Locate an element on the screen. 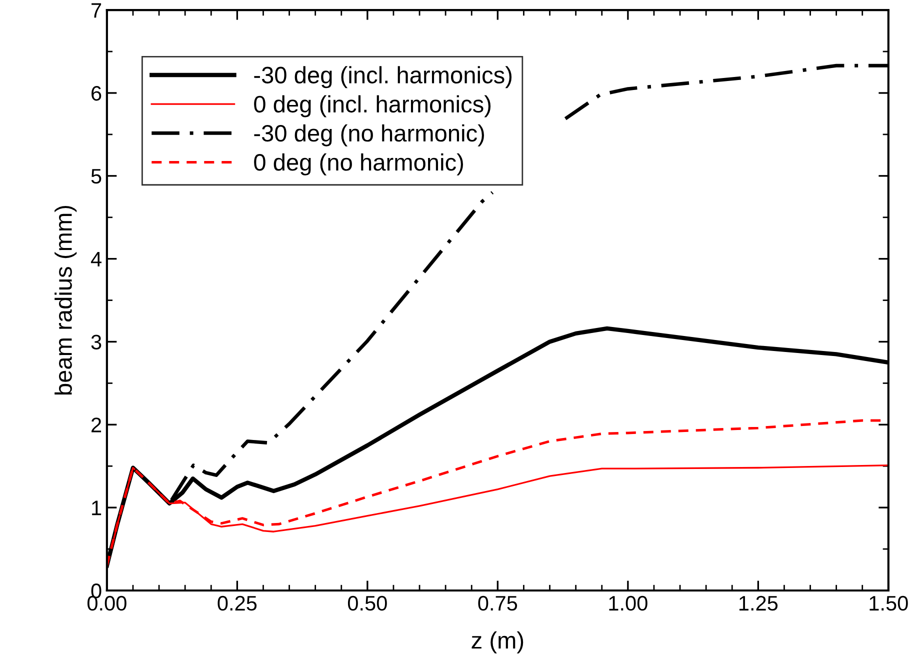 The width and height of the screenshot is (914, 671). legend-label: -30 deg (no harmonic) is located at coordinates (369, 135).